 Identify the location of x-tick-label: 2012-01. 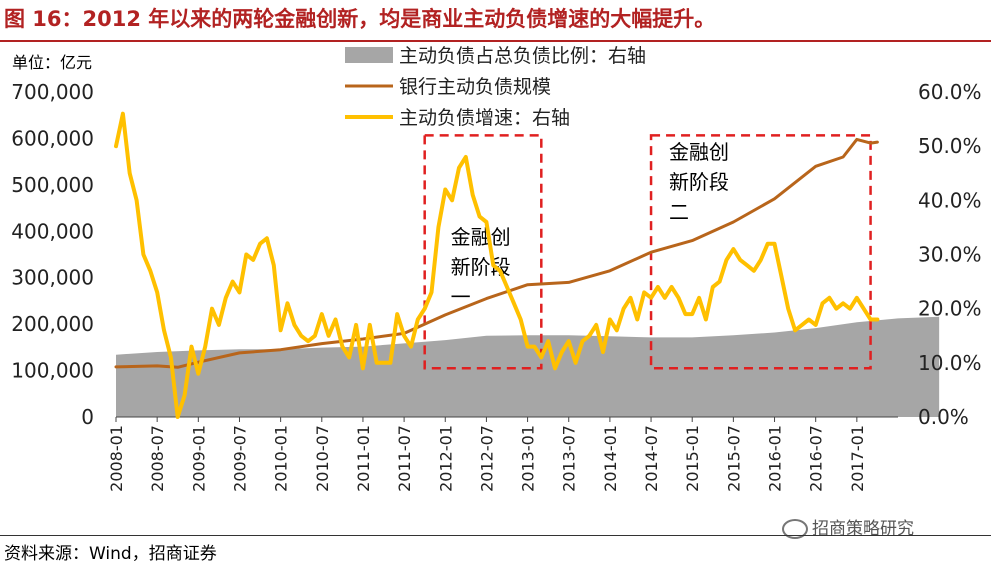
(445, 458).